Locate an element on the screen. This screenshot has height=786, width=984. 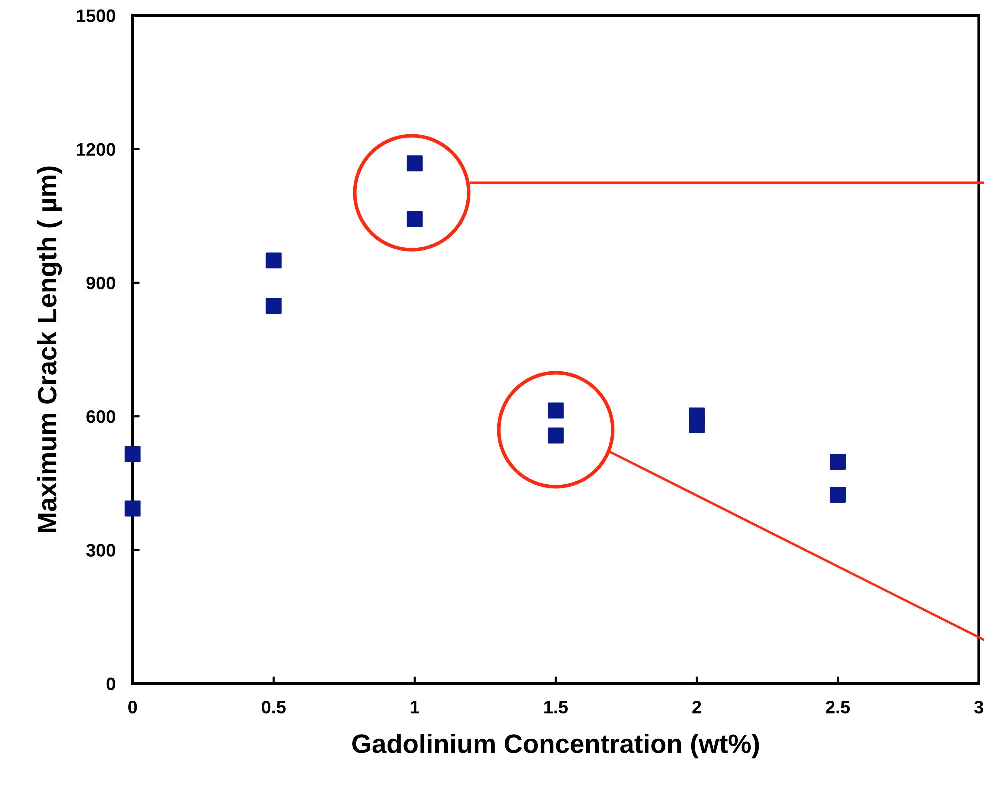
y-axis-title: Maximum Crack Length ( µm) is located at coordinates (49, 349).